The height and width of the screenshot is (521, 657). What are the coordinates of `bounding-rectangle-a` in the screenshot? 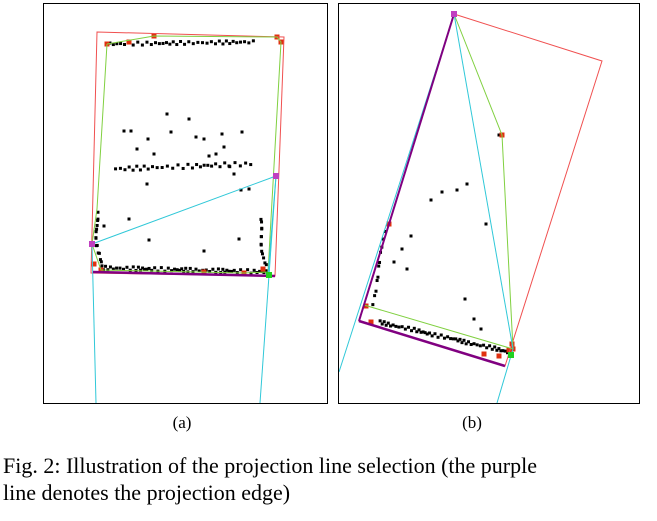 It's located at (187, 154).